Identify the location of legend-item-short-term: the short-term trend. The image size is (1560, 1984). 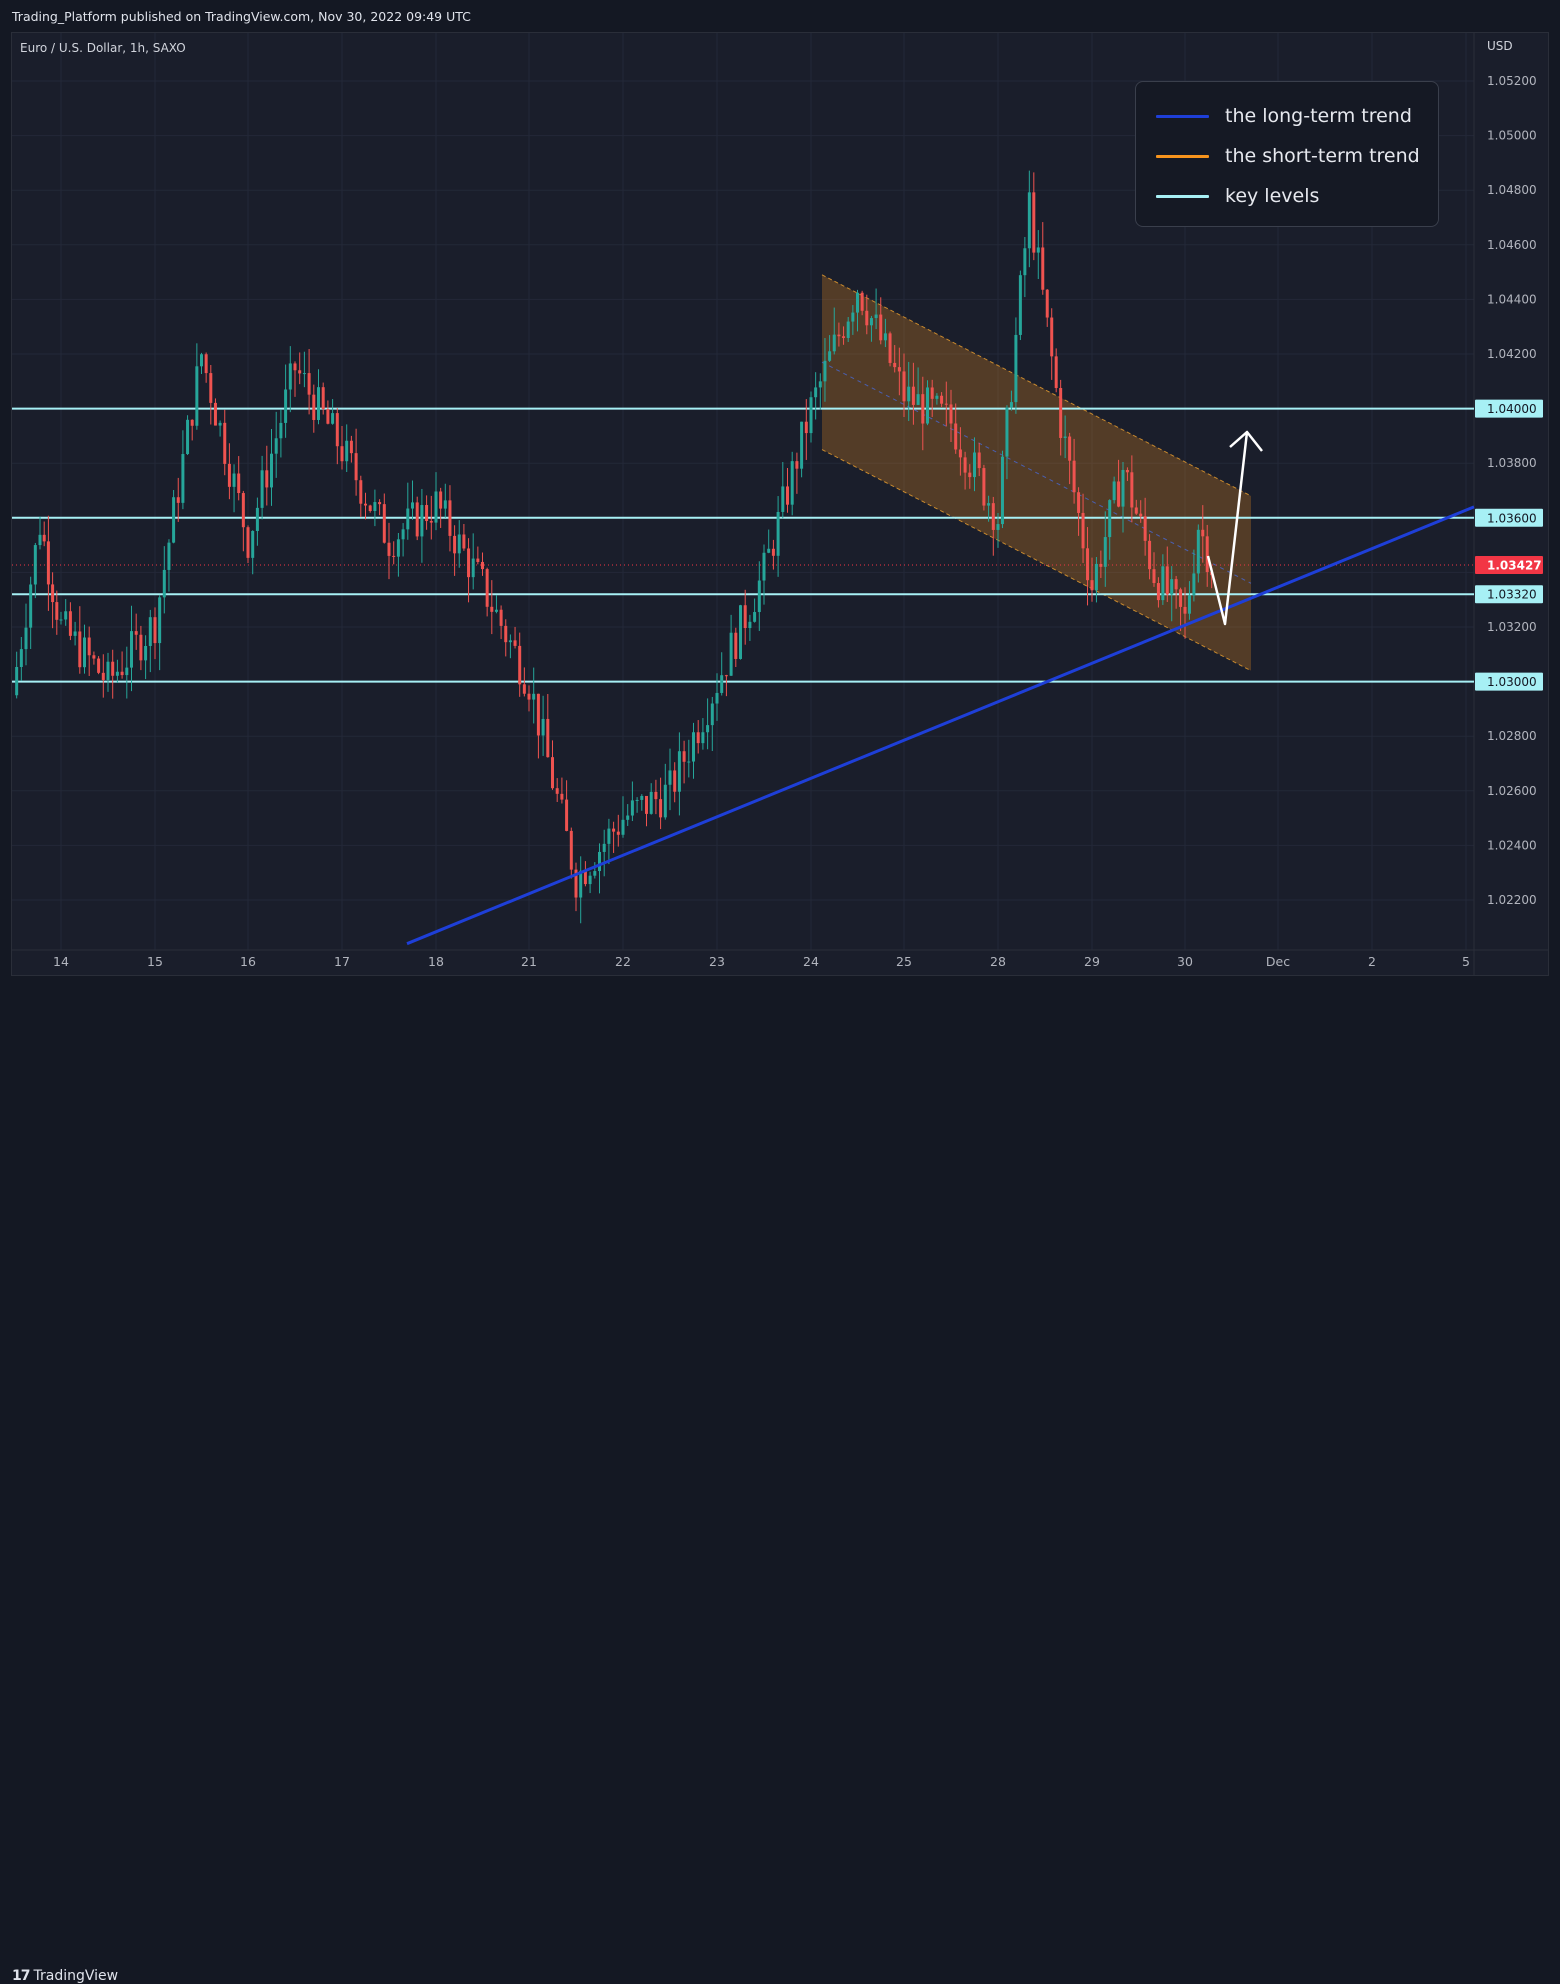
(1288, 156).